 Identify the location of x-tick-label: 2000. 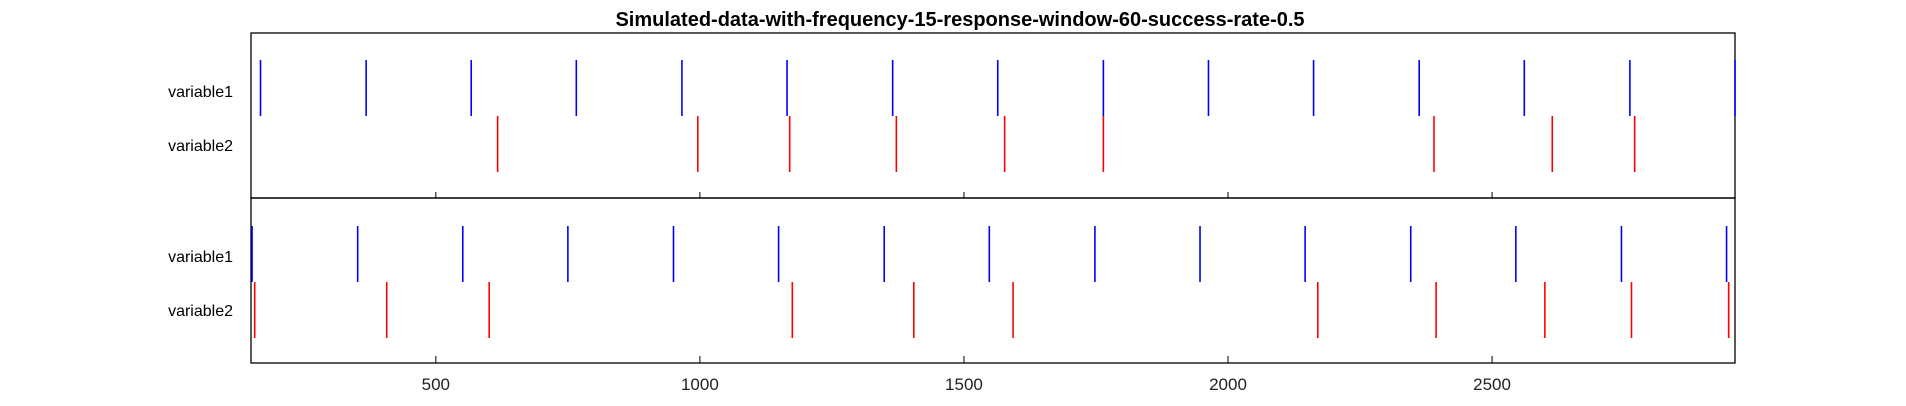
(1228, 384).